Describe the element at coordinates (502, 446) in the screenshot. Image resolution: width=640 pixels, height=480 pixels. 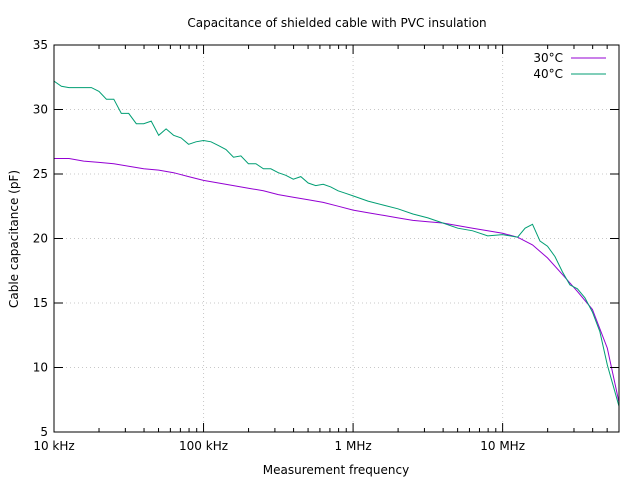
I see `x-tick-label: 10 MHz` at that location.